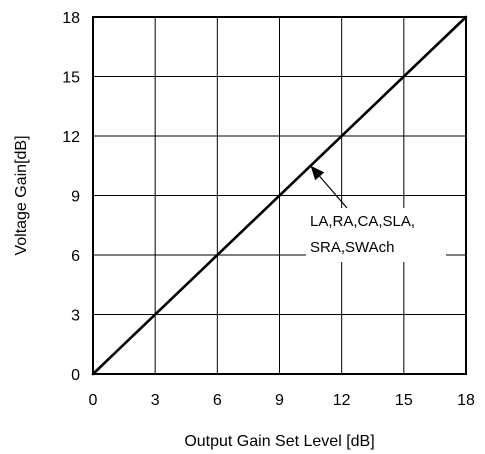 The image size is (485, 454). I want to click on y-tick-label: 9, so click(75, 197).